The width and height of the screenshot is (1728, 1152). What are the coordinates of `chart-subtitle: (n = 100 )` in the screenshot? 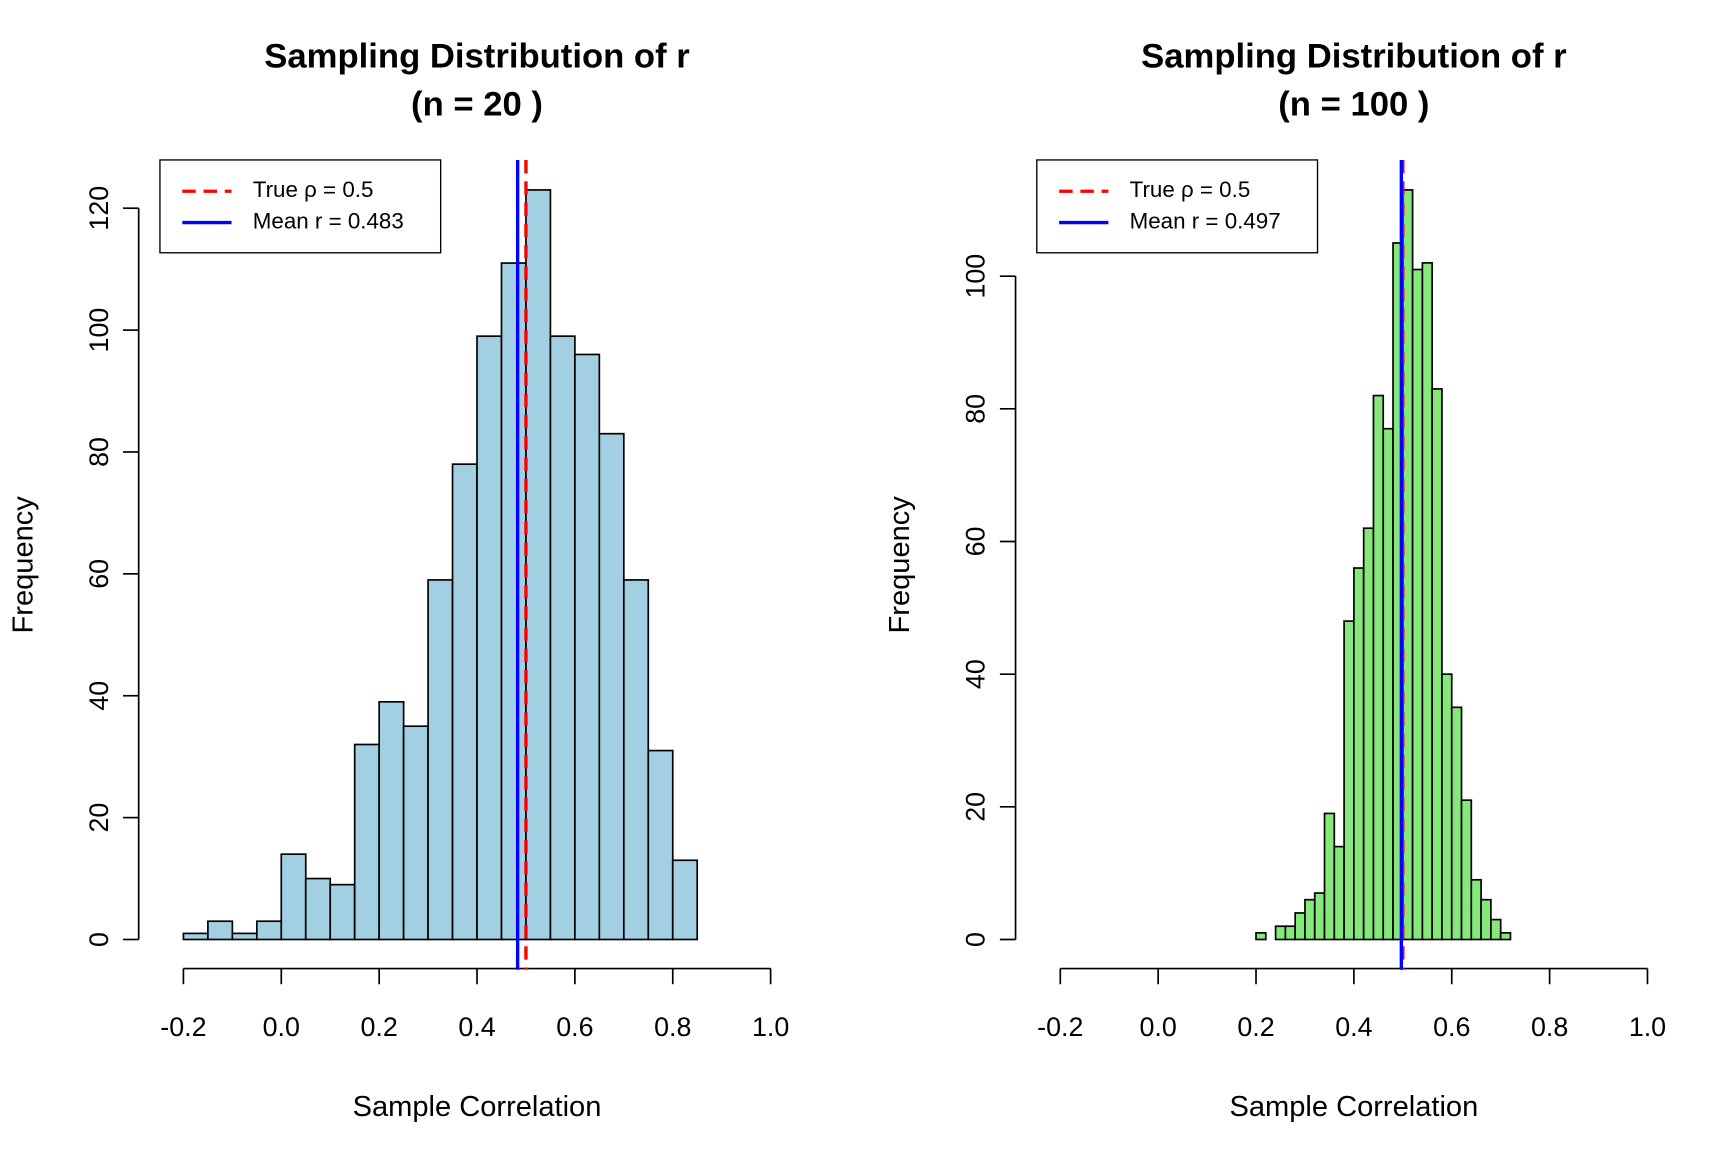 It's located at (1353, 104).